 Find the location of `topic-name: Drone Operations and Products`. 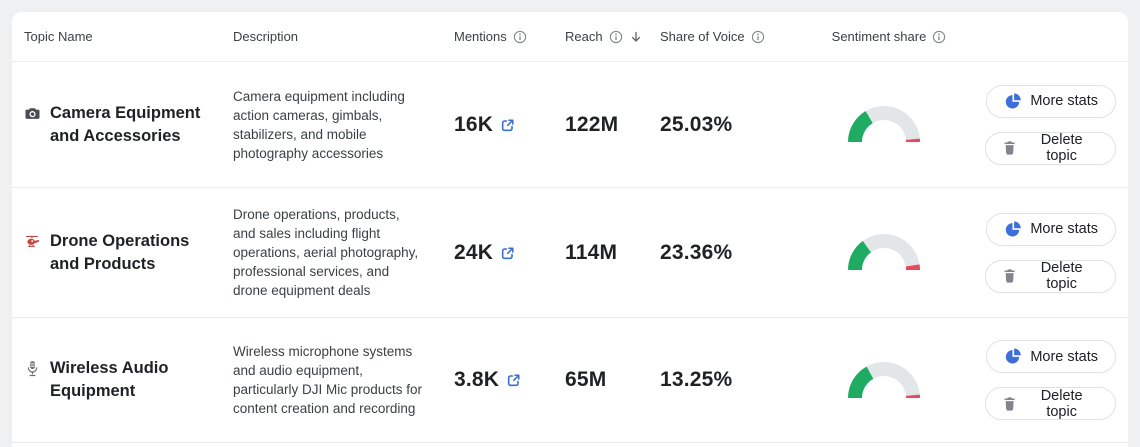

topic-name: Drone Operations and Products is located at coordinates (120, 252).